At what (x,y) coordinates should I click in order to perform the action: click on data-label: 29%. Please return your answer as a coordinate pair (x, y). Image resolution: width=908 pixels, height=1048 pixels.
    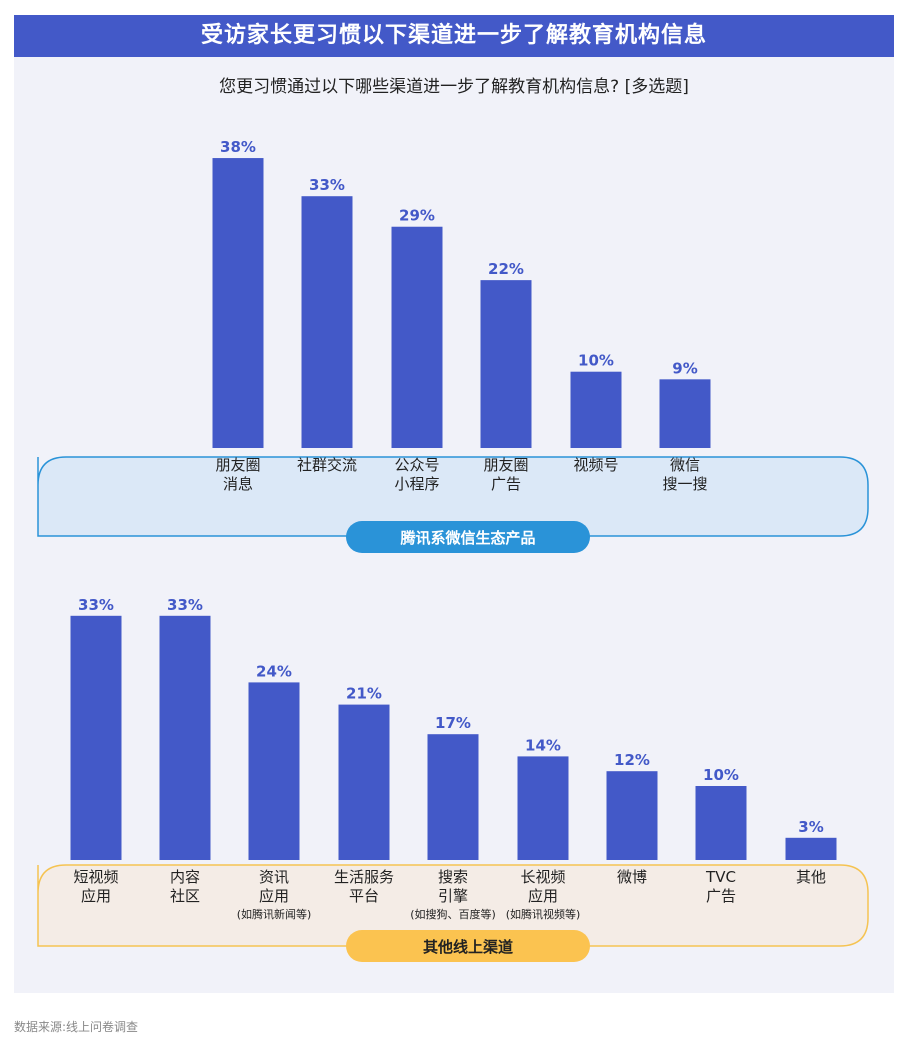
    Looking at the image, I should click on (417, 216).